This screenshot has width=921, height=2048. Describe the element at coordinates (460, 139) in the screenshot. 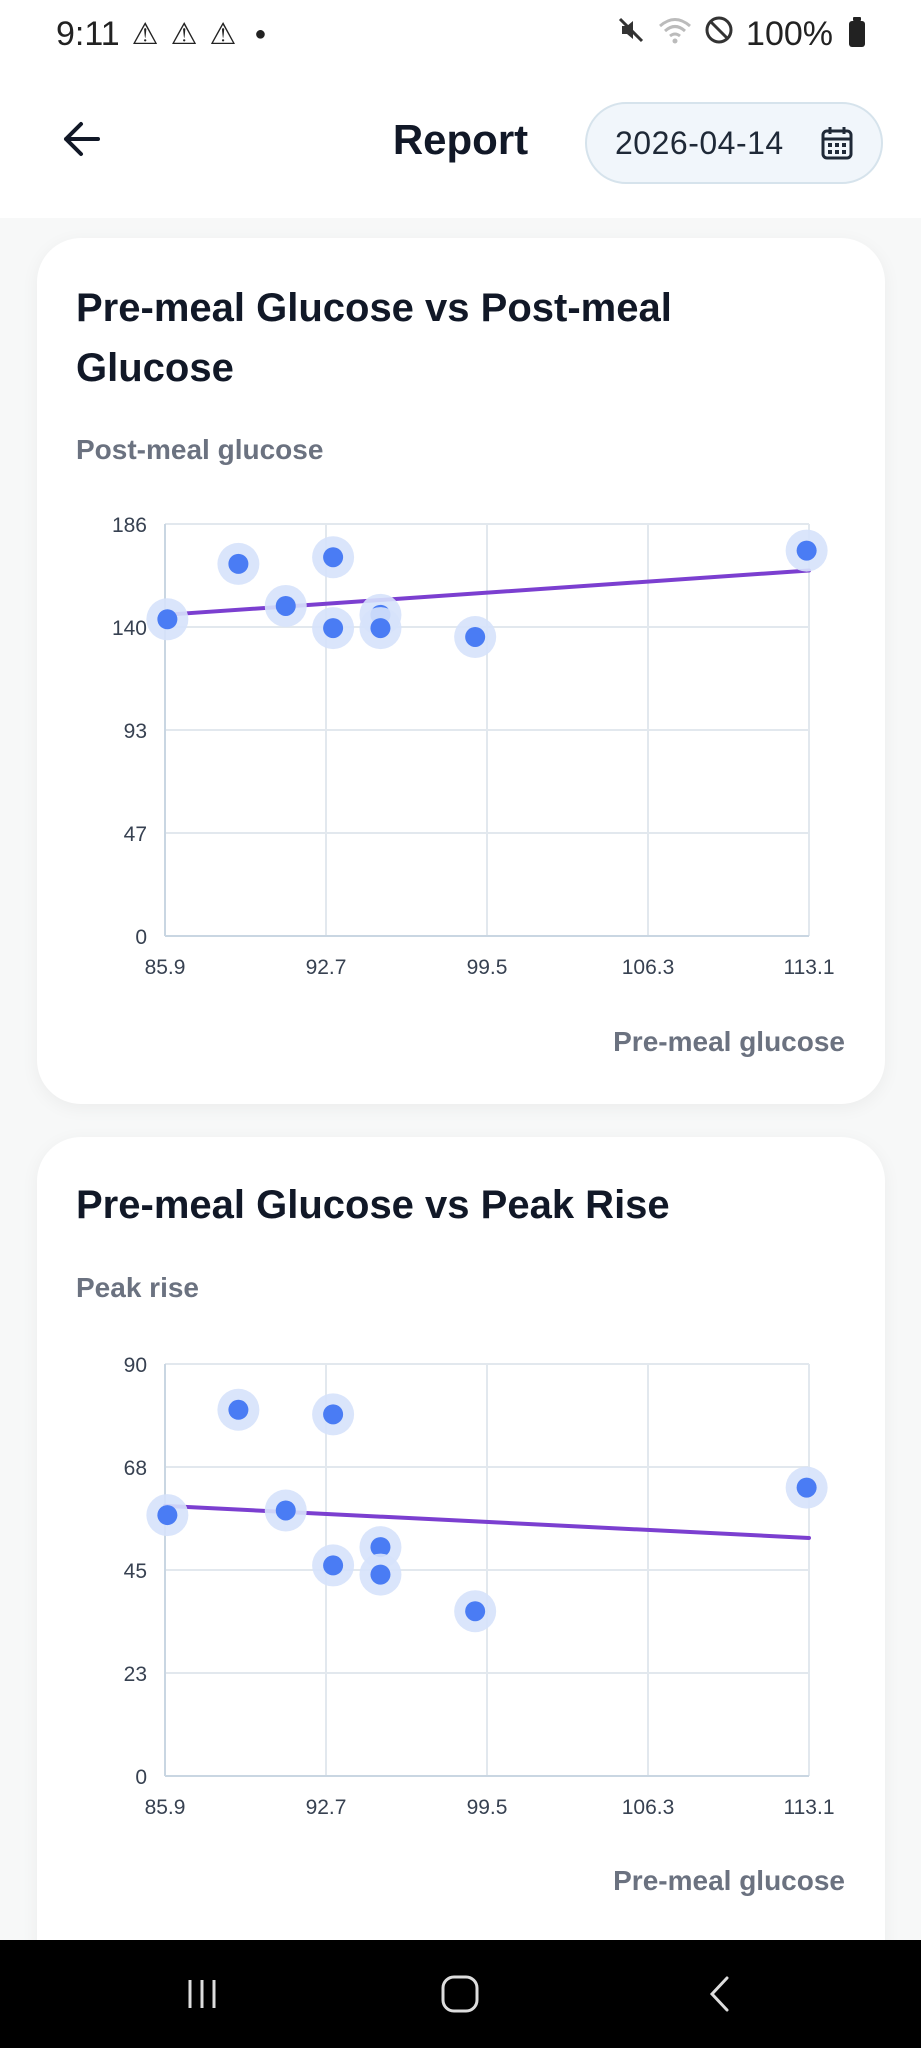

I see `page-title: Report` at that location.